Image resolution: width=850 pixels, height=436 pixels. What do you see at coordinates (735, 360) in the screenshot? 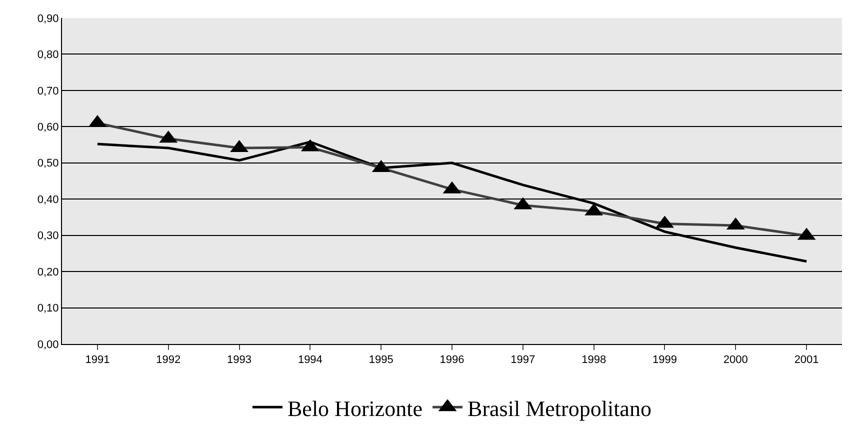
I see `x-tick-label: 2000` at bounding box center [735, 360].